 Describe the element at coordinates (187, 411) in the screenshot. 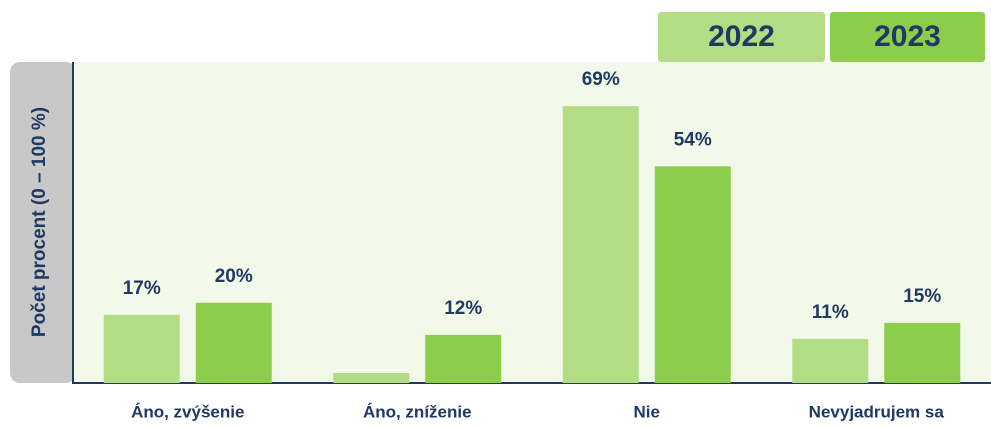

I see `x-tick-label: Áno, zvýšenie` at that location.